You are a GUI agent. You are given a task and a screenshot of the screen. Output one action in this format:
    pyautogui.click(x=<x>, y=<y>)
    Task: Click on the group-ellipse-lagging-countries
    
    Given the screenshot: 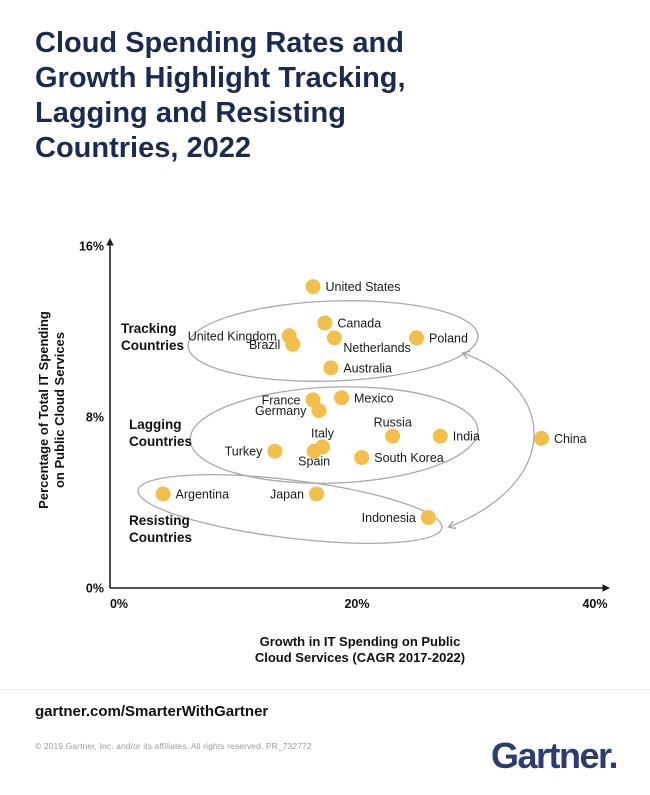 What is the action you would take?
    pyautogui.click(x=334, y=435)
    